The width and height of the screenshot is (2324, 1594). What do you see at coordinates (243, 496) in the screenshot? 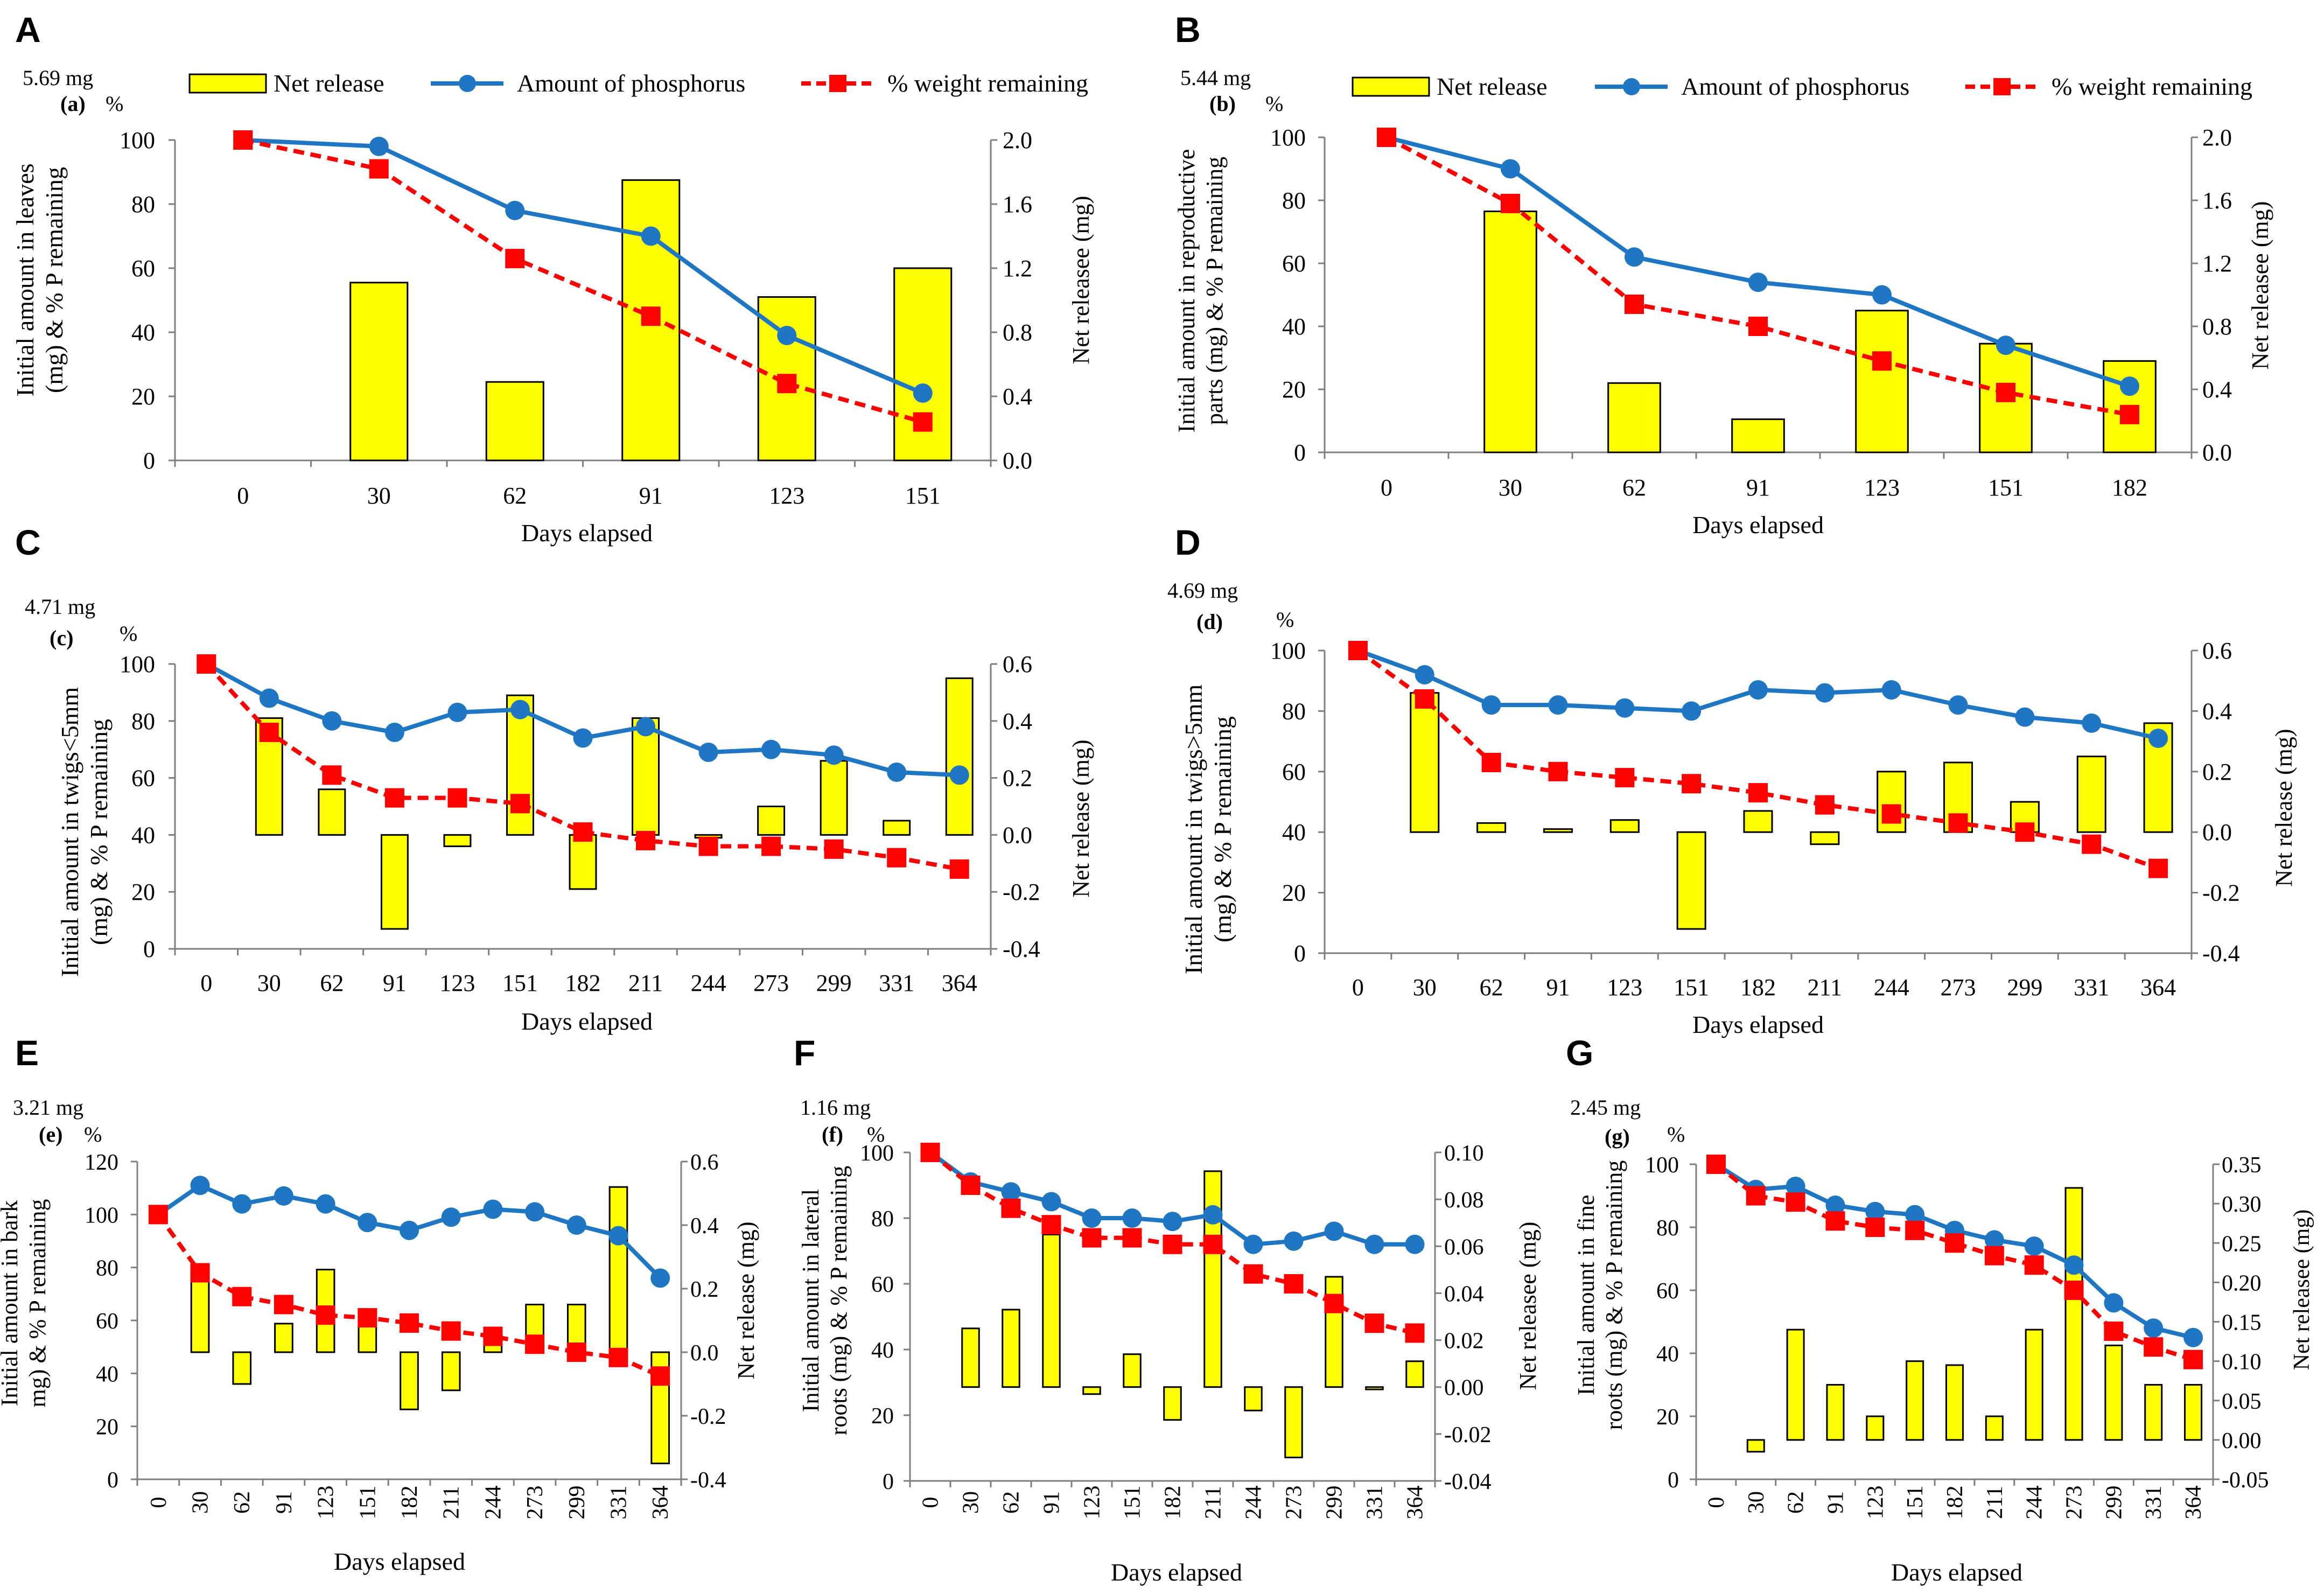
I see `x-tick-label: 0` at bounding box center [243, 496].